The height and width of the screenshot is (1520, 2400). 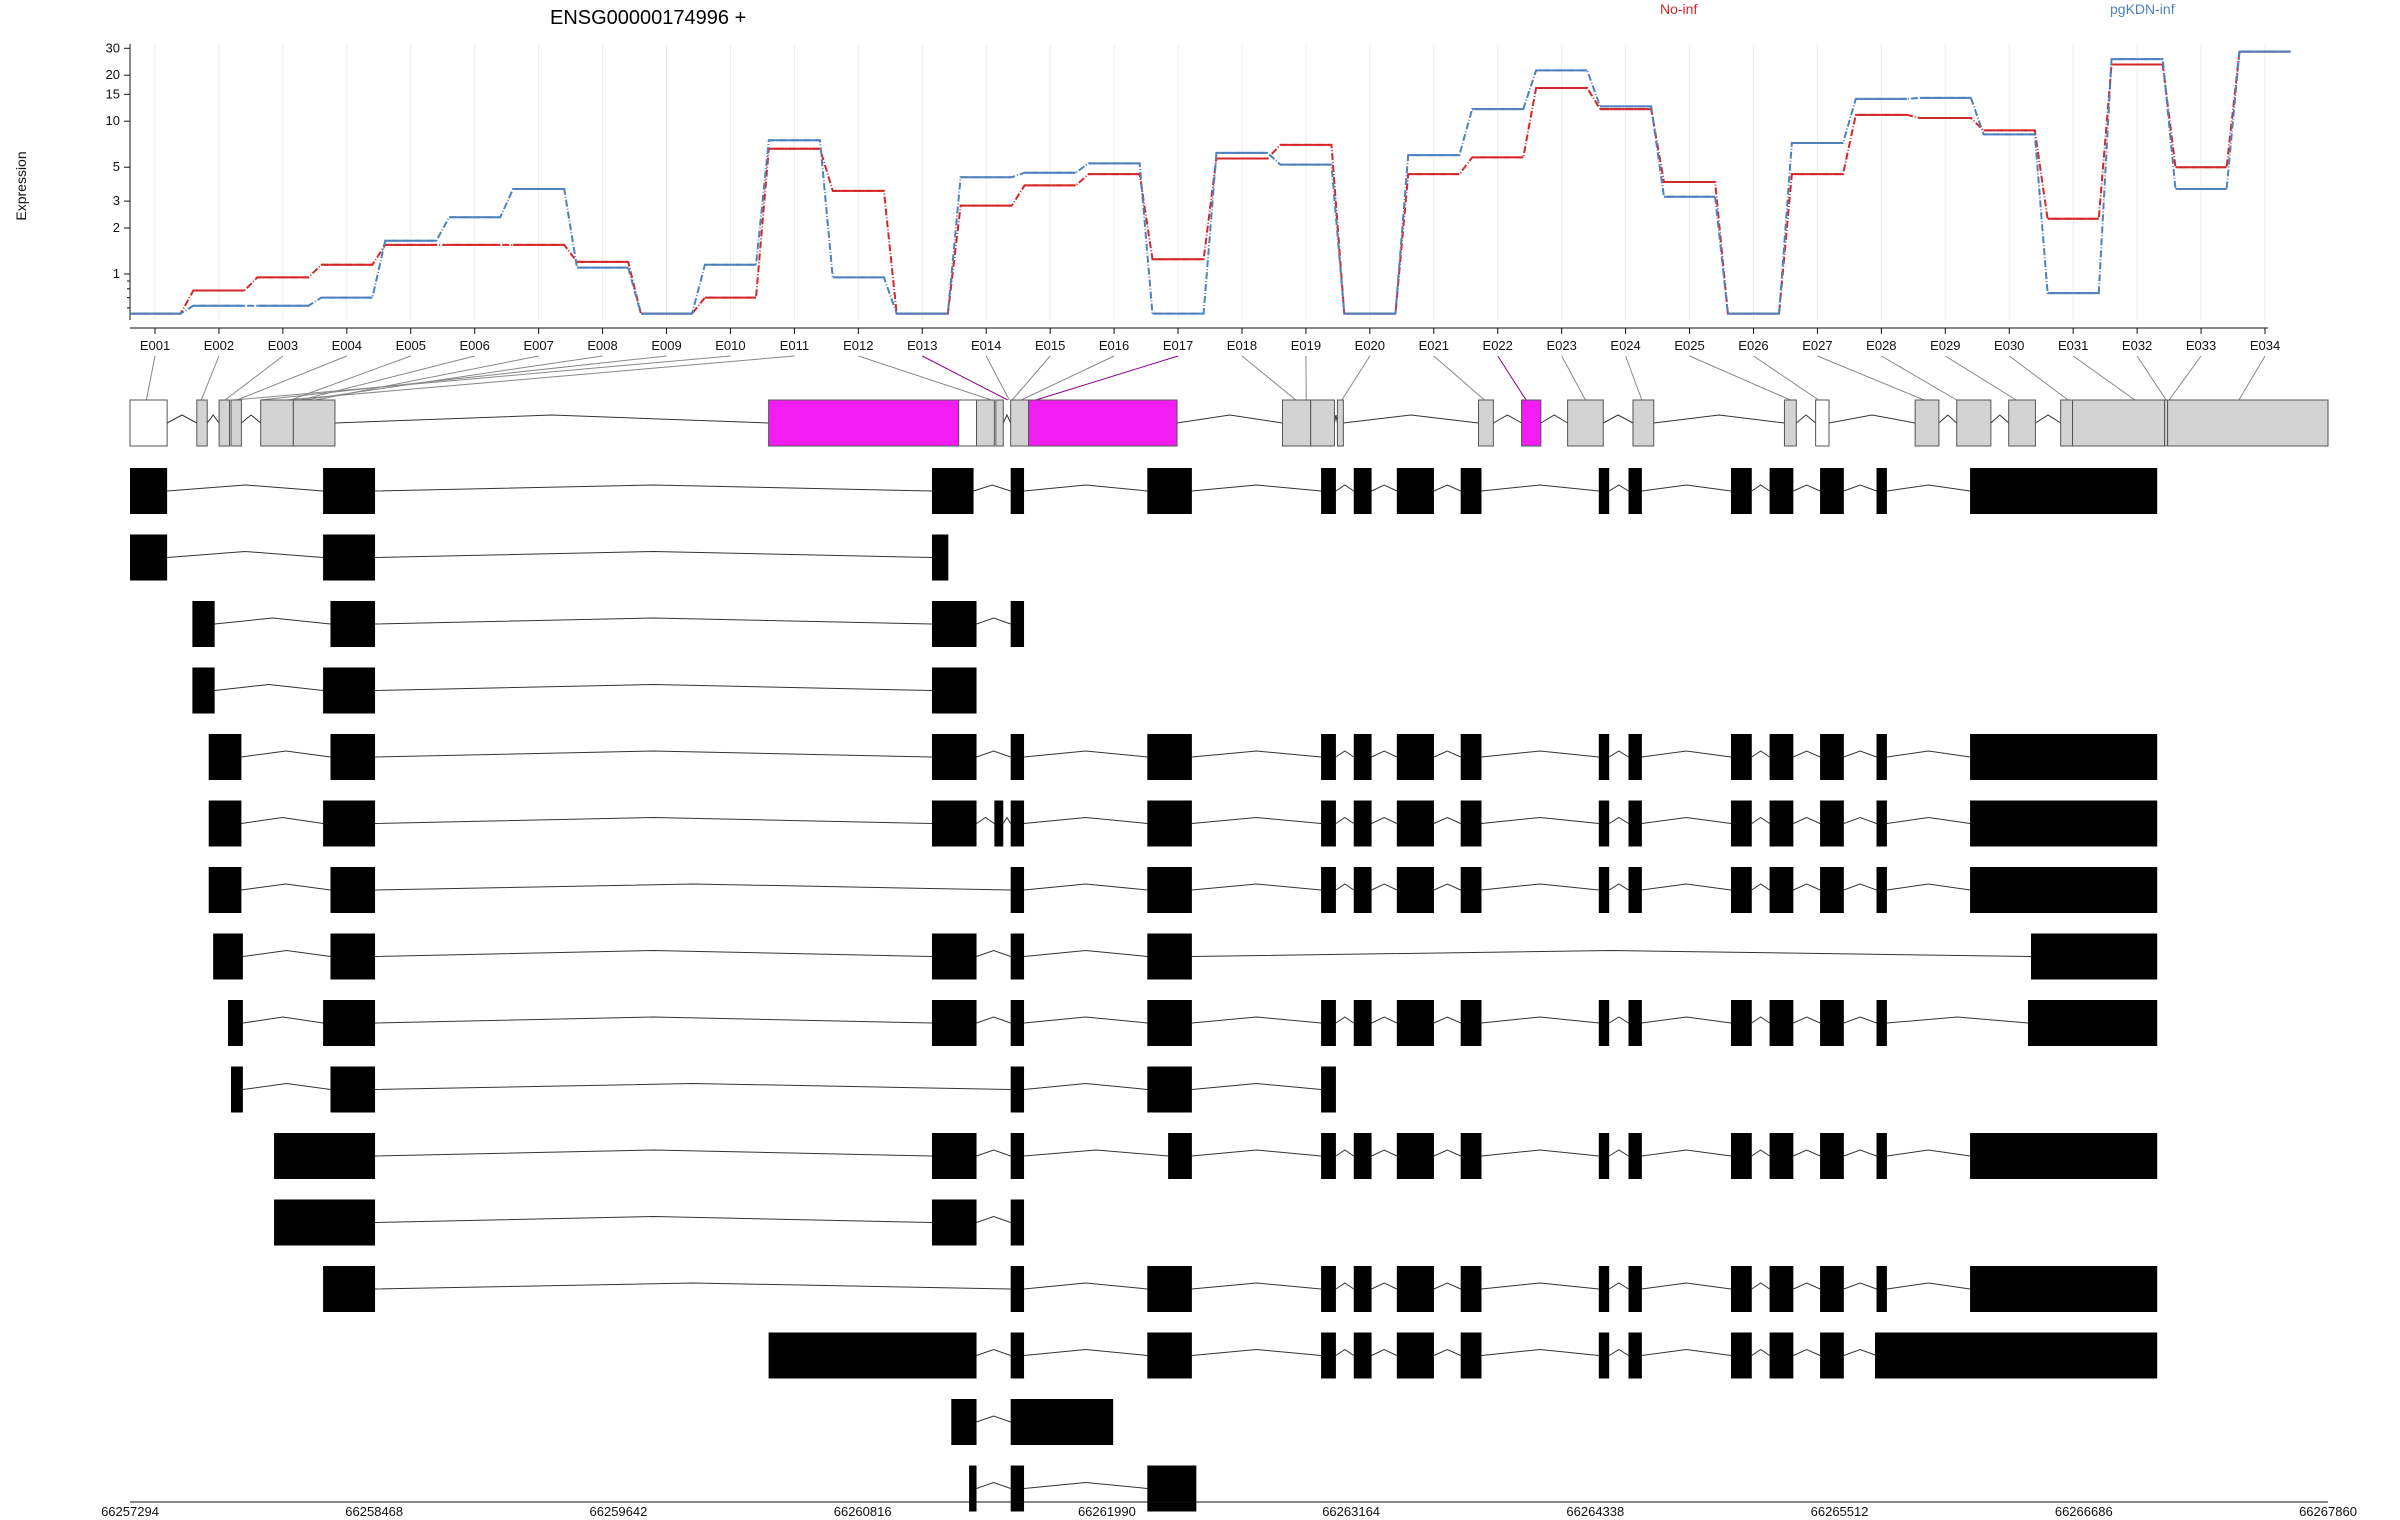 What do you see at coordinates (1753, 345) in the screenshot?
I see `exon-bin-label-e026: E026` at bounding box center [1753, 345].